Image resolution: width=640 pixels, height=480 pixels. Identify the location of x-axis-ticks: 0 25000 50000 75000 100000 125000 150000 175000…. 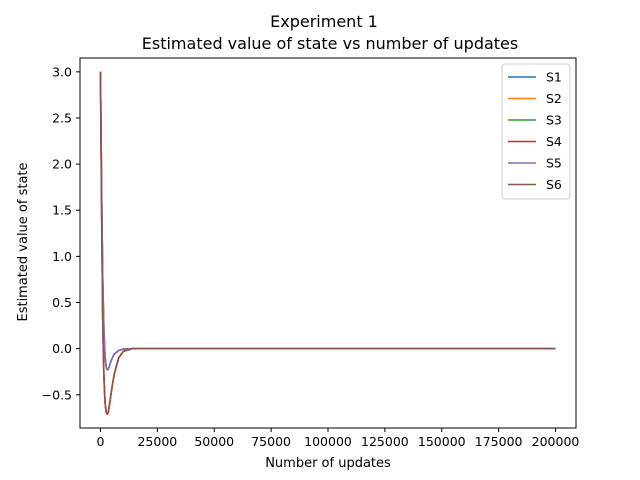
(338, 438).